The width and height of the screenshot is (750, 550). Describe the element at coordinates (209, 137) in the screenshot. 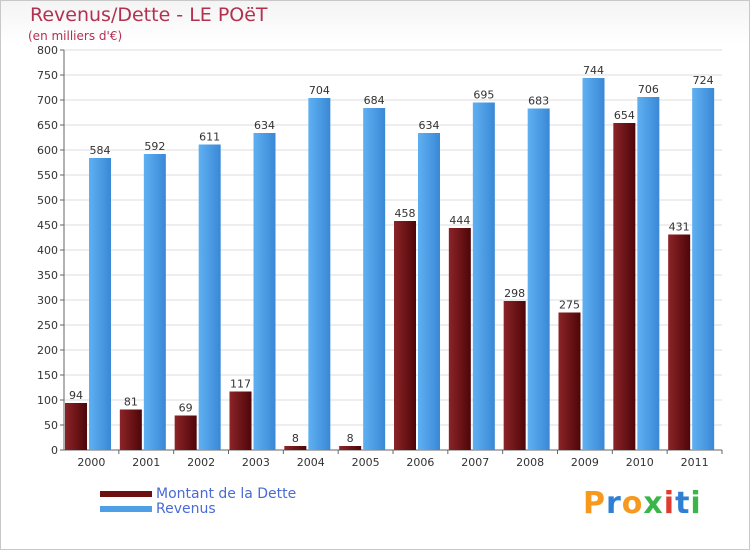

I see `data-label-revenus: 611` at that location.